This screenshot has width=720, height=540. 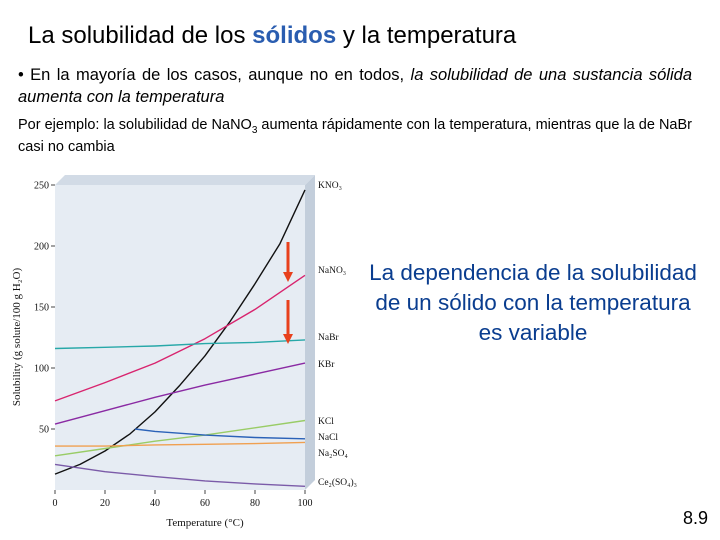 What do you see at coordinates (105, 503) in the screenshot?
I see `x-tick-label: 20` at bounding box center [105, 503].